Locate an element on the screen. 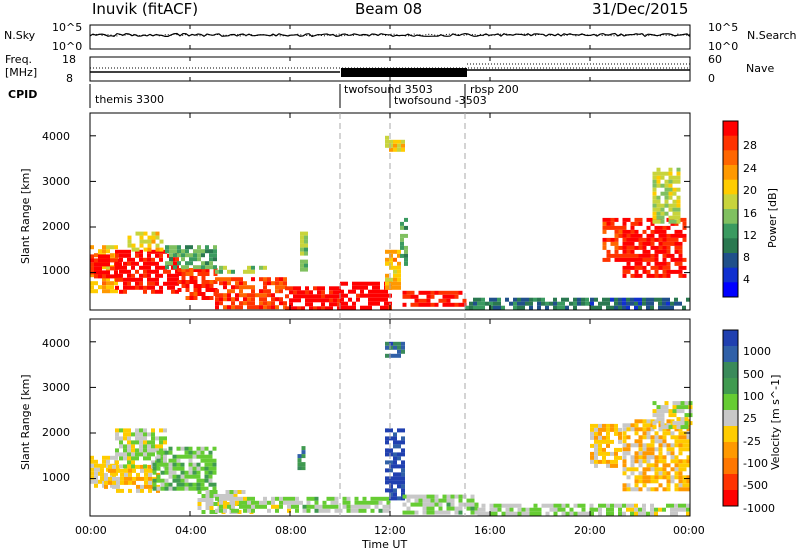 The height and width of the screenshot is (554, 800). vel-cbar-swatch is located at coordinates (730, 354).